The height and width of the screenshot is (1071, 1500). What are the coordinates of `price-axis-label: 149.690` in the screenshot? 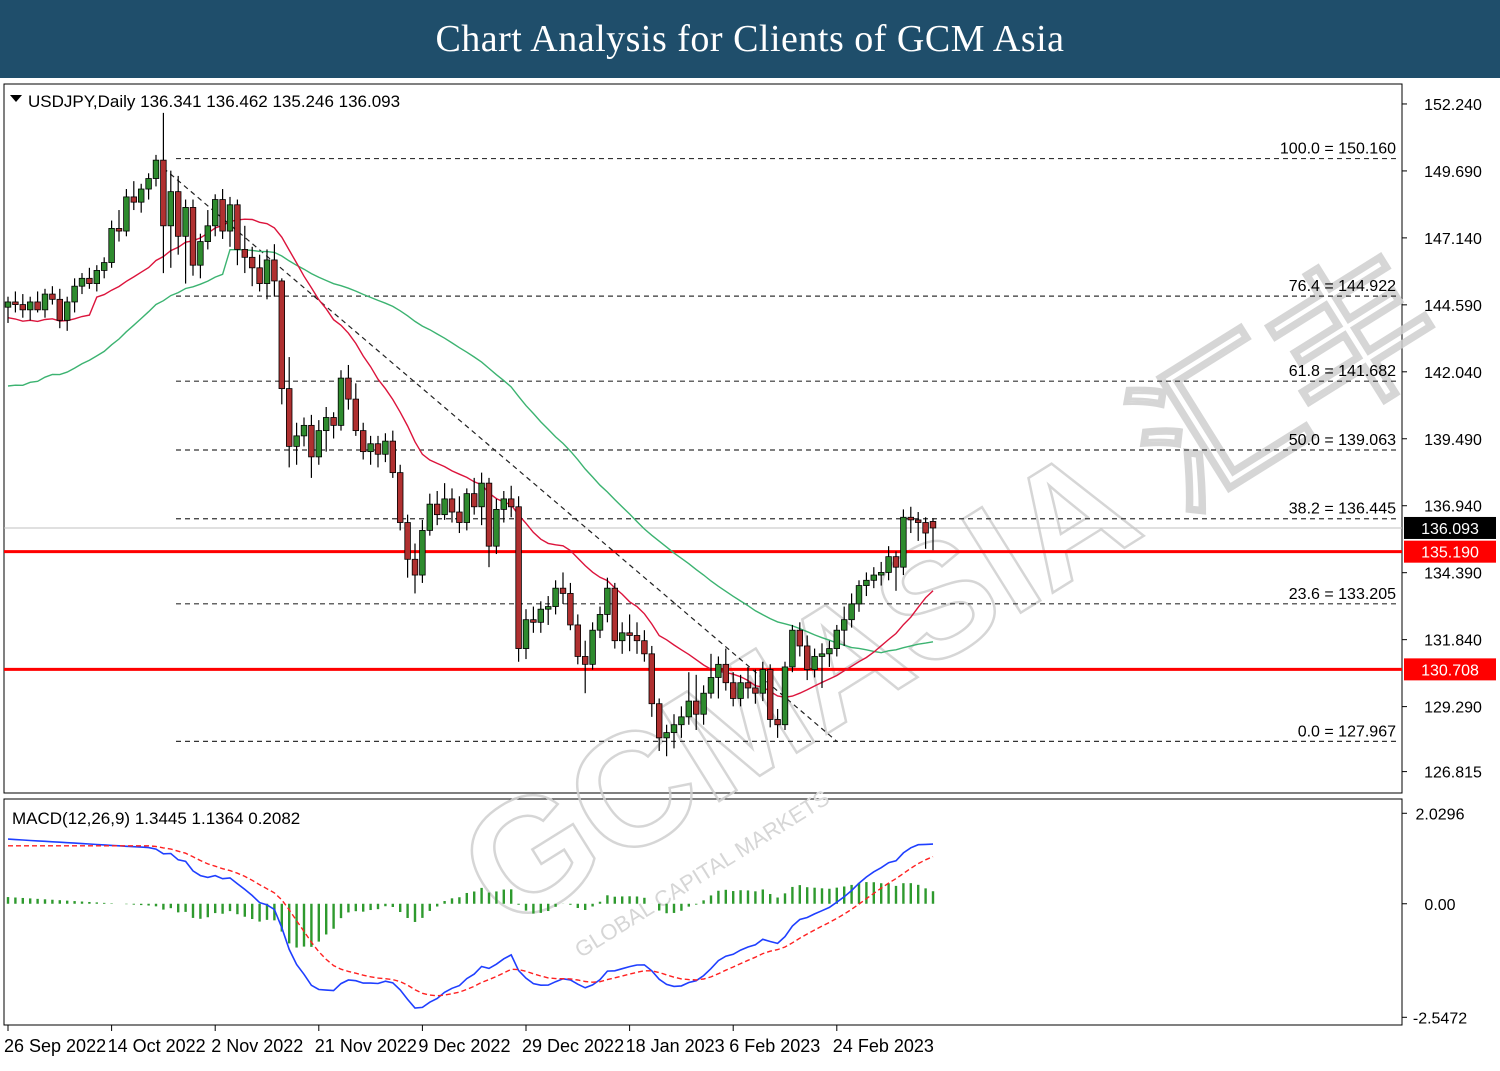 It's located at (1453, 172).